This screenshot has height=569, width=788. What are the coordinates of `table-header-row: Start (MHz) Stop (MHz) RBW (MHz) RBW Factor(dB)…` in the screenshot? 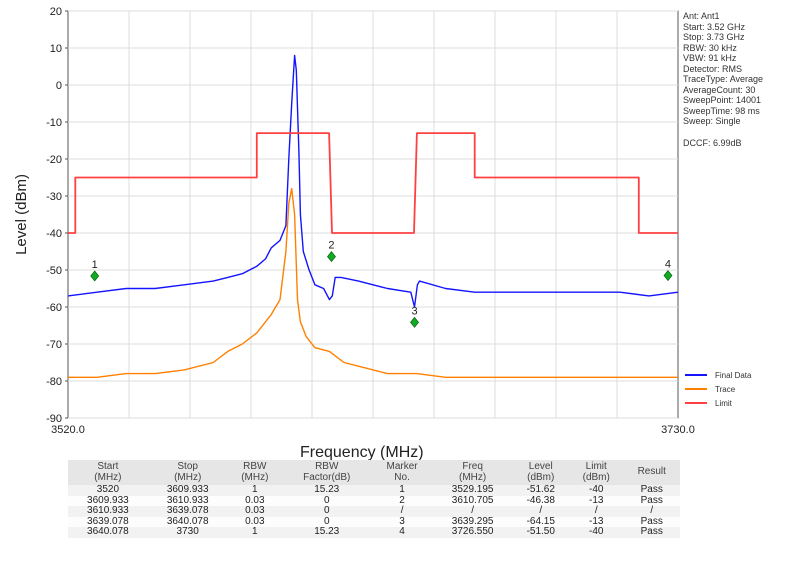 It's located at (374, 472).